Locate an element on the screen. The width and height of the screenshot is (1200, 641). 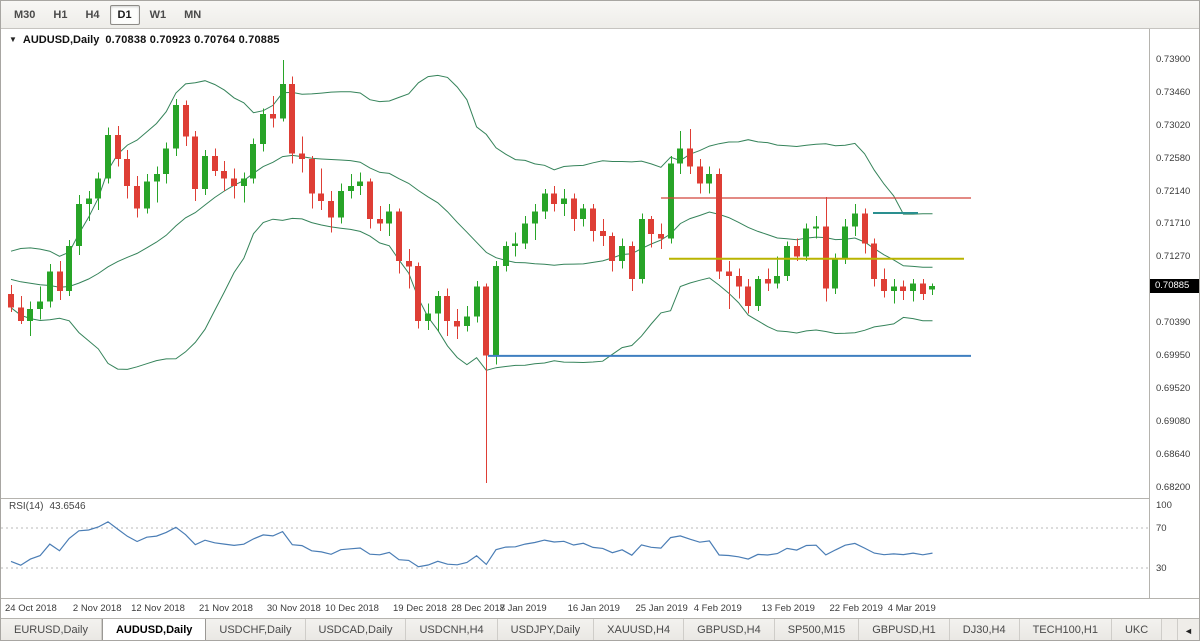
tab-scroll-left-button: ◄ is located at coordinates (1188, 629).